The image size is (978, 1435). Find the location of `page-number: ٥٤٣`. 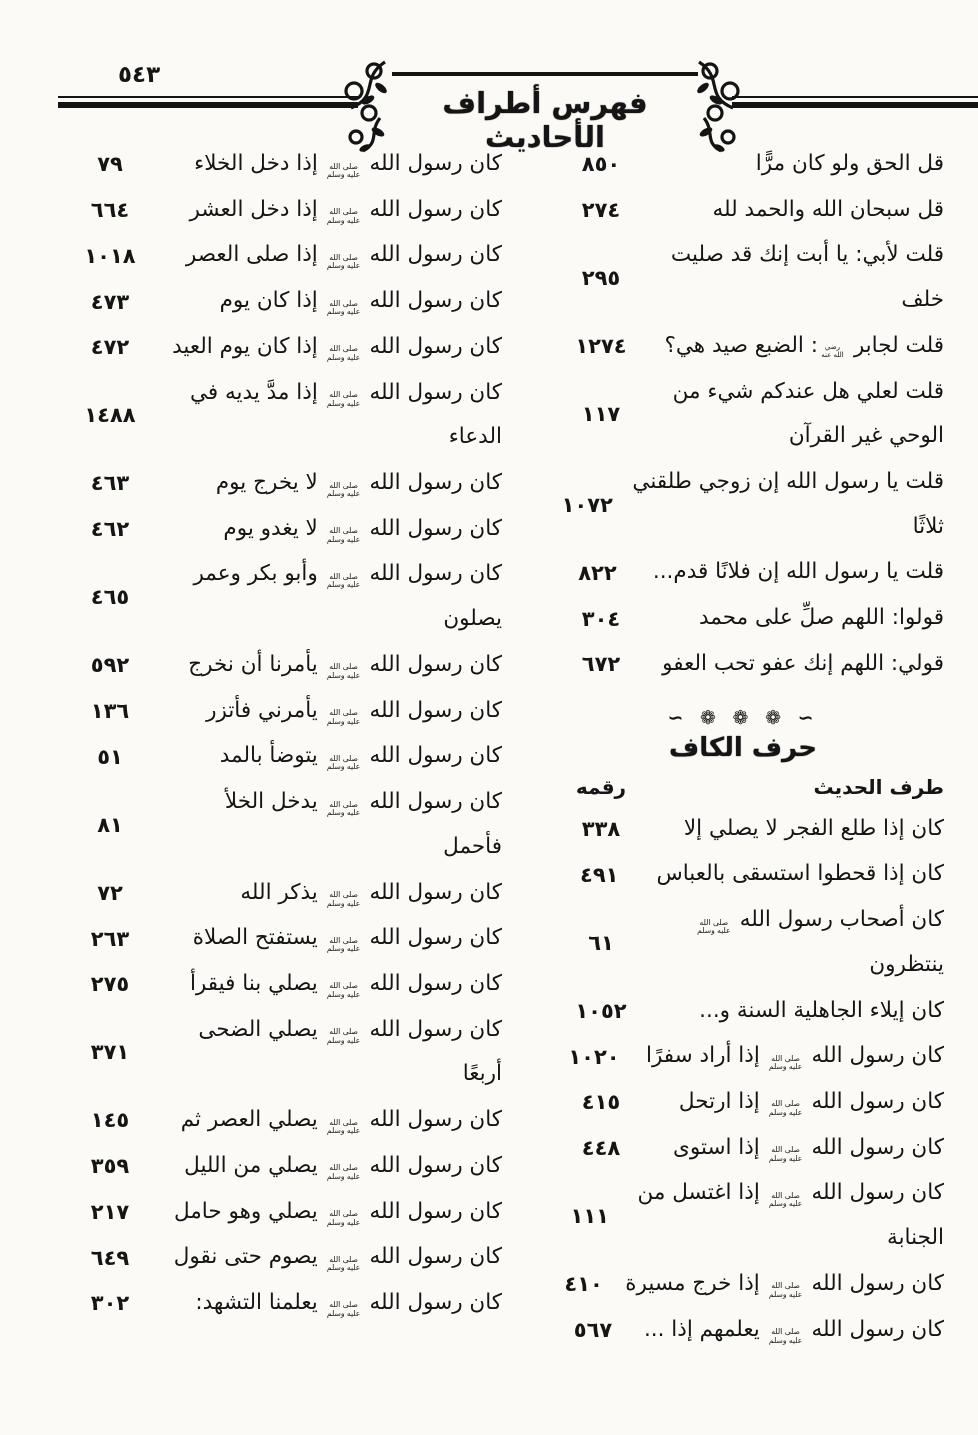

page-number: ٥٤٣ is located at coordinates (139, 75).